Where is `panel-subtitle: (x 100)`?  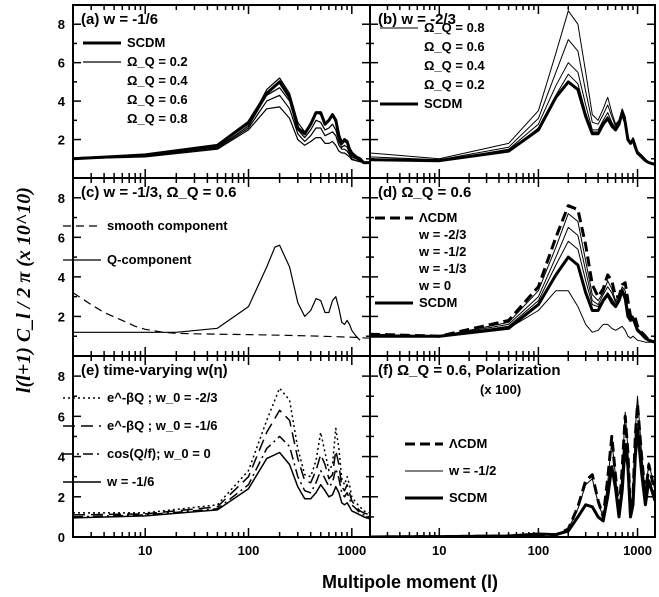
panel-subtitle: (x 100) is located at coordinates (500, 389).